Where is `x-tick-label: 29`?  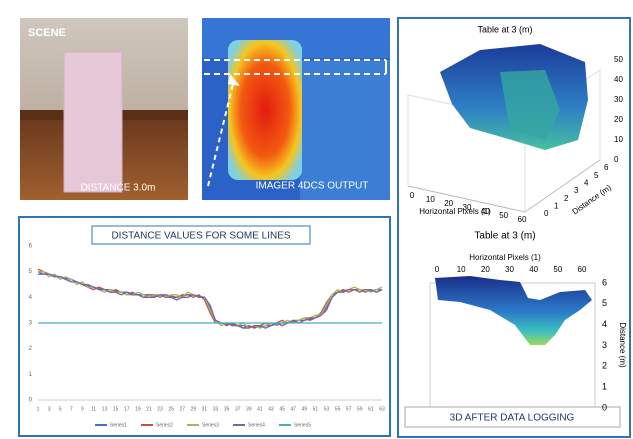
x-tick-label: 29 is located at coordinates (194, 409).